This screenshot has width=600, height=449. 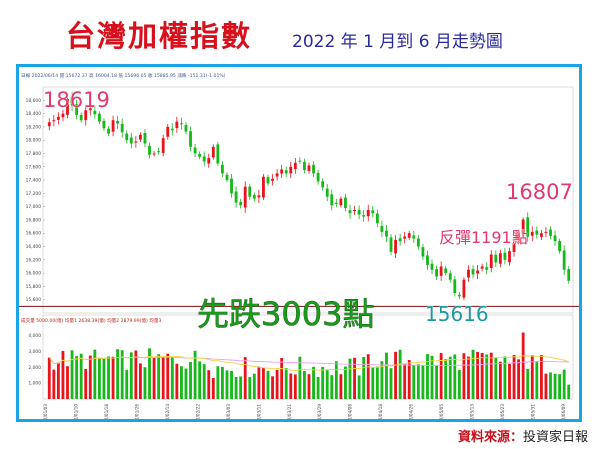 What do you see at coordinates (258, 411) in the screenshot?
I see `x-tick-label: 2022/03/11` at bounding box center [258, 411].